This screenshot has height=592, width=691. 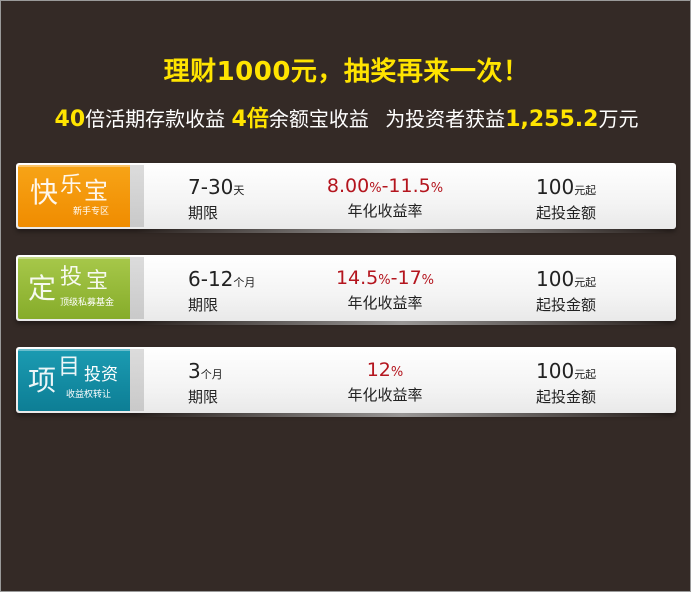 What do you see at coordinates (69, 367) in the screenshot?
I see `badge-char-2: 目` at bounding box center [69, 367].